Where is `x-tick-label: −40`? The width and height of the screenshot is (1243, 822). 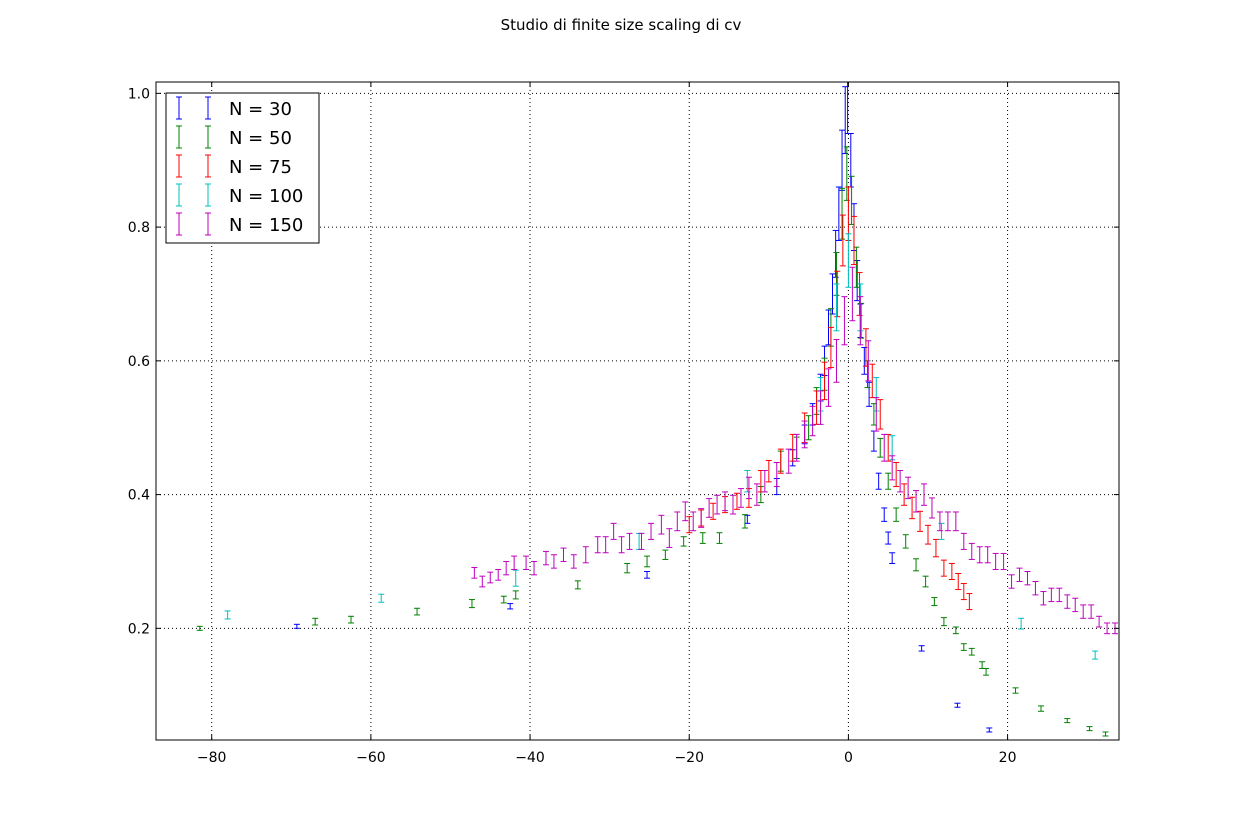
x-tick-label: −40 is located at coordinates (530, 758).